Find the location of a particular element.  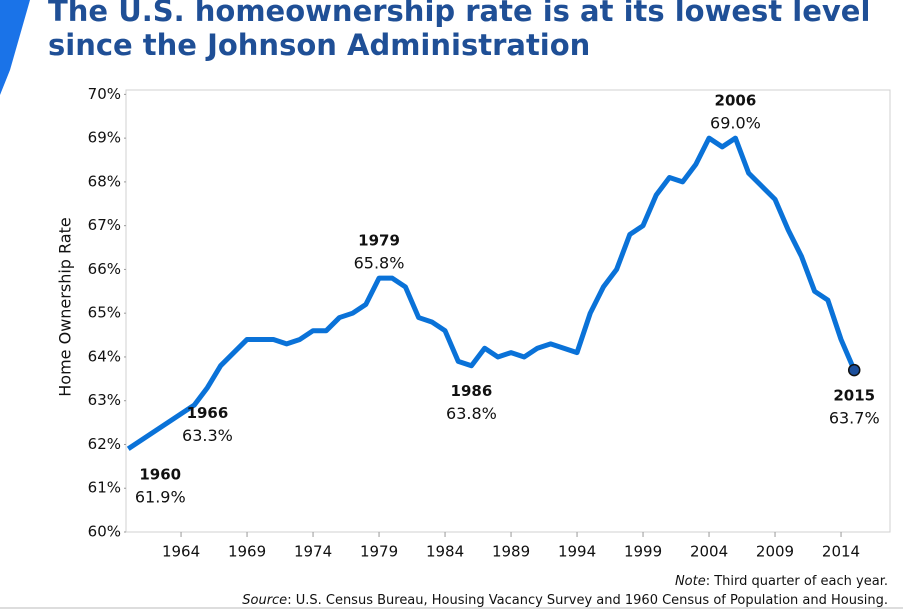

x-tick-label: 1969 is located at coordinates (247, 552).